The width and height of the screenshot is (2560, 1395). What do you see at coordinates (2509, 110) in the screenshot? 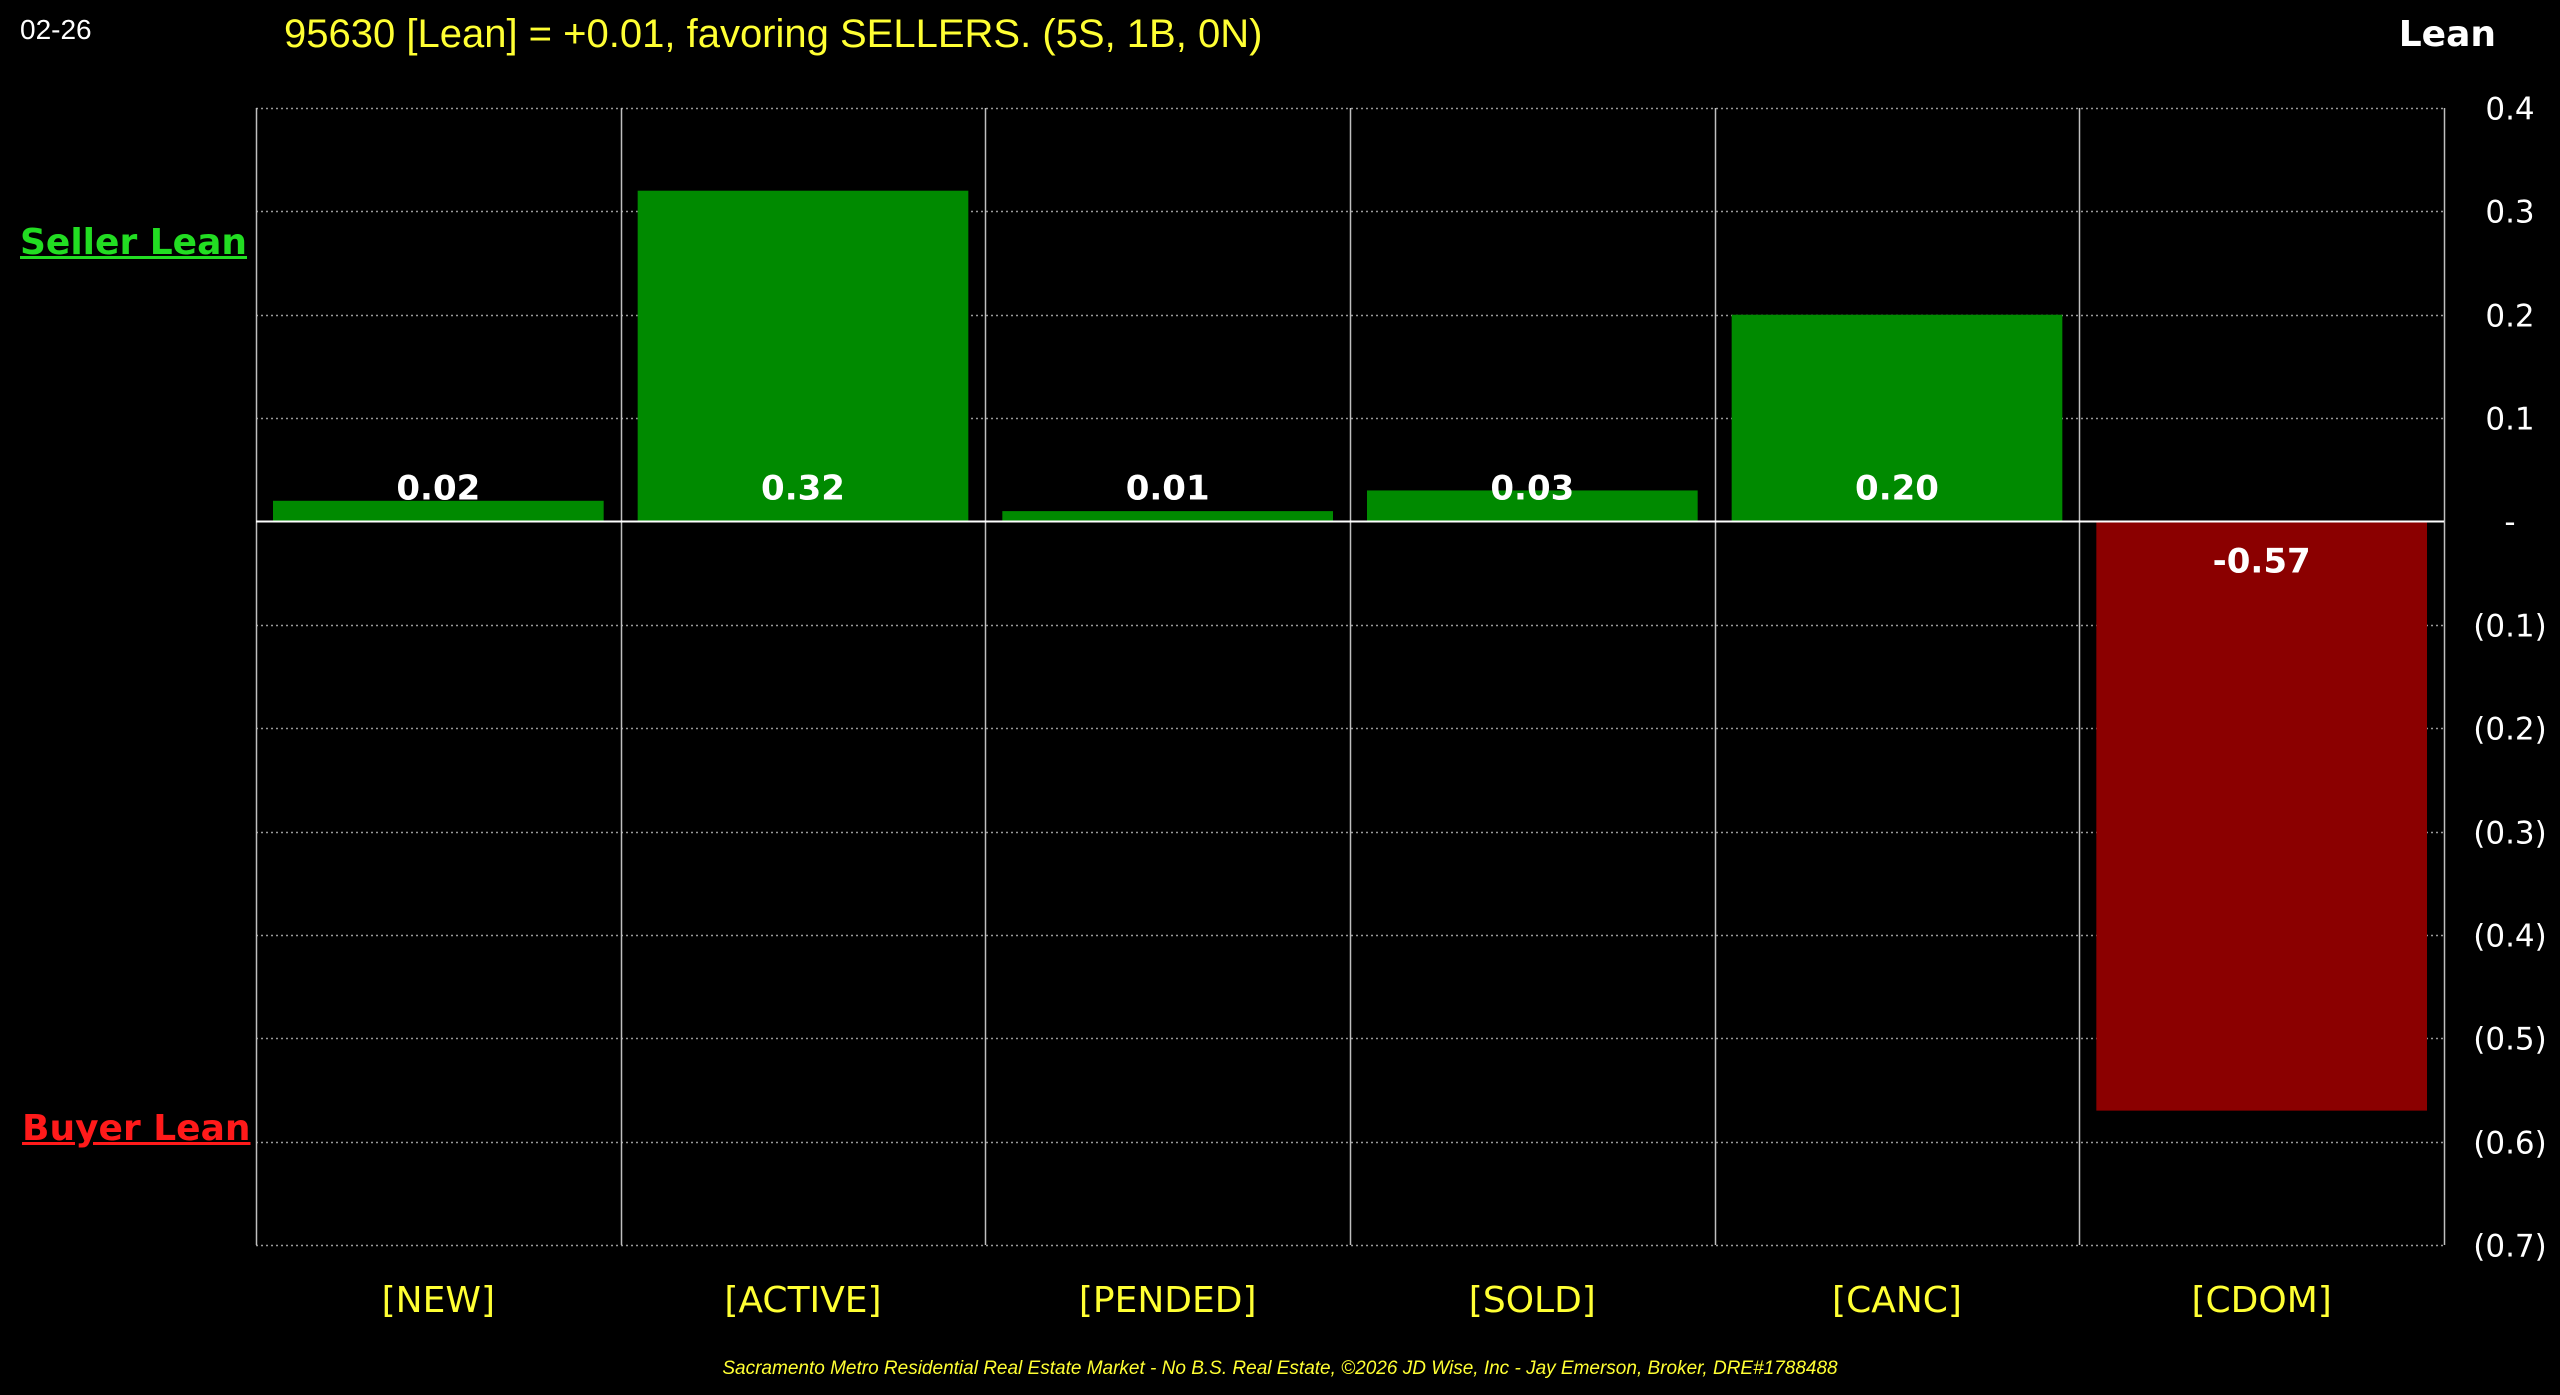
I see `y-tick-label: 0.4` at bounding box center [2509, 110].